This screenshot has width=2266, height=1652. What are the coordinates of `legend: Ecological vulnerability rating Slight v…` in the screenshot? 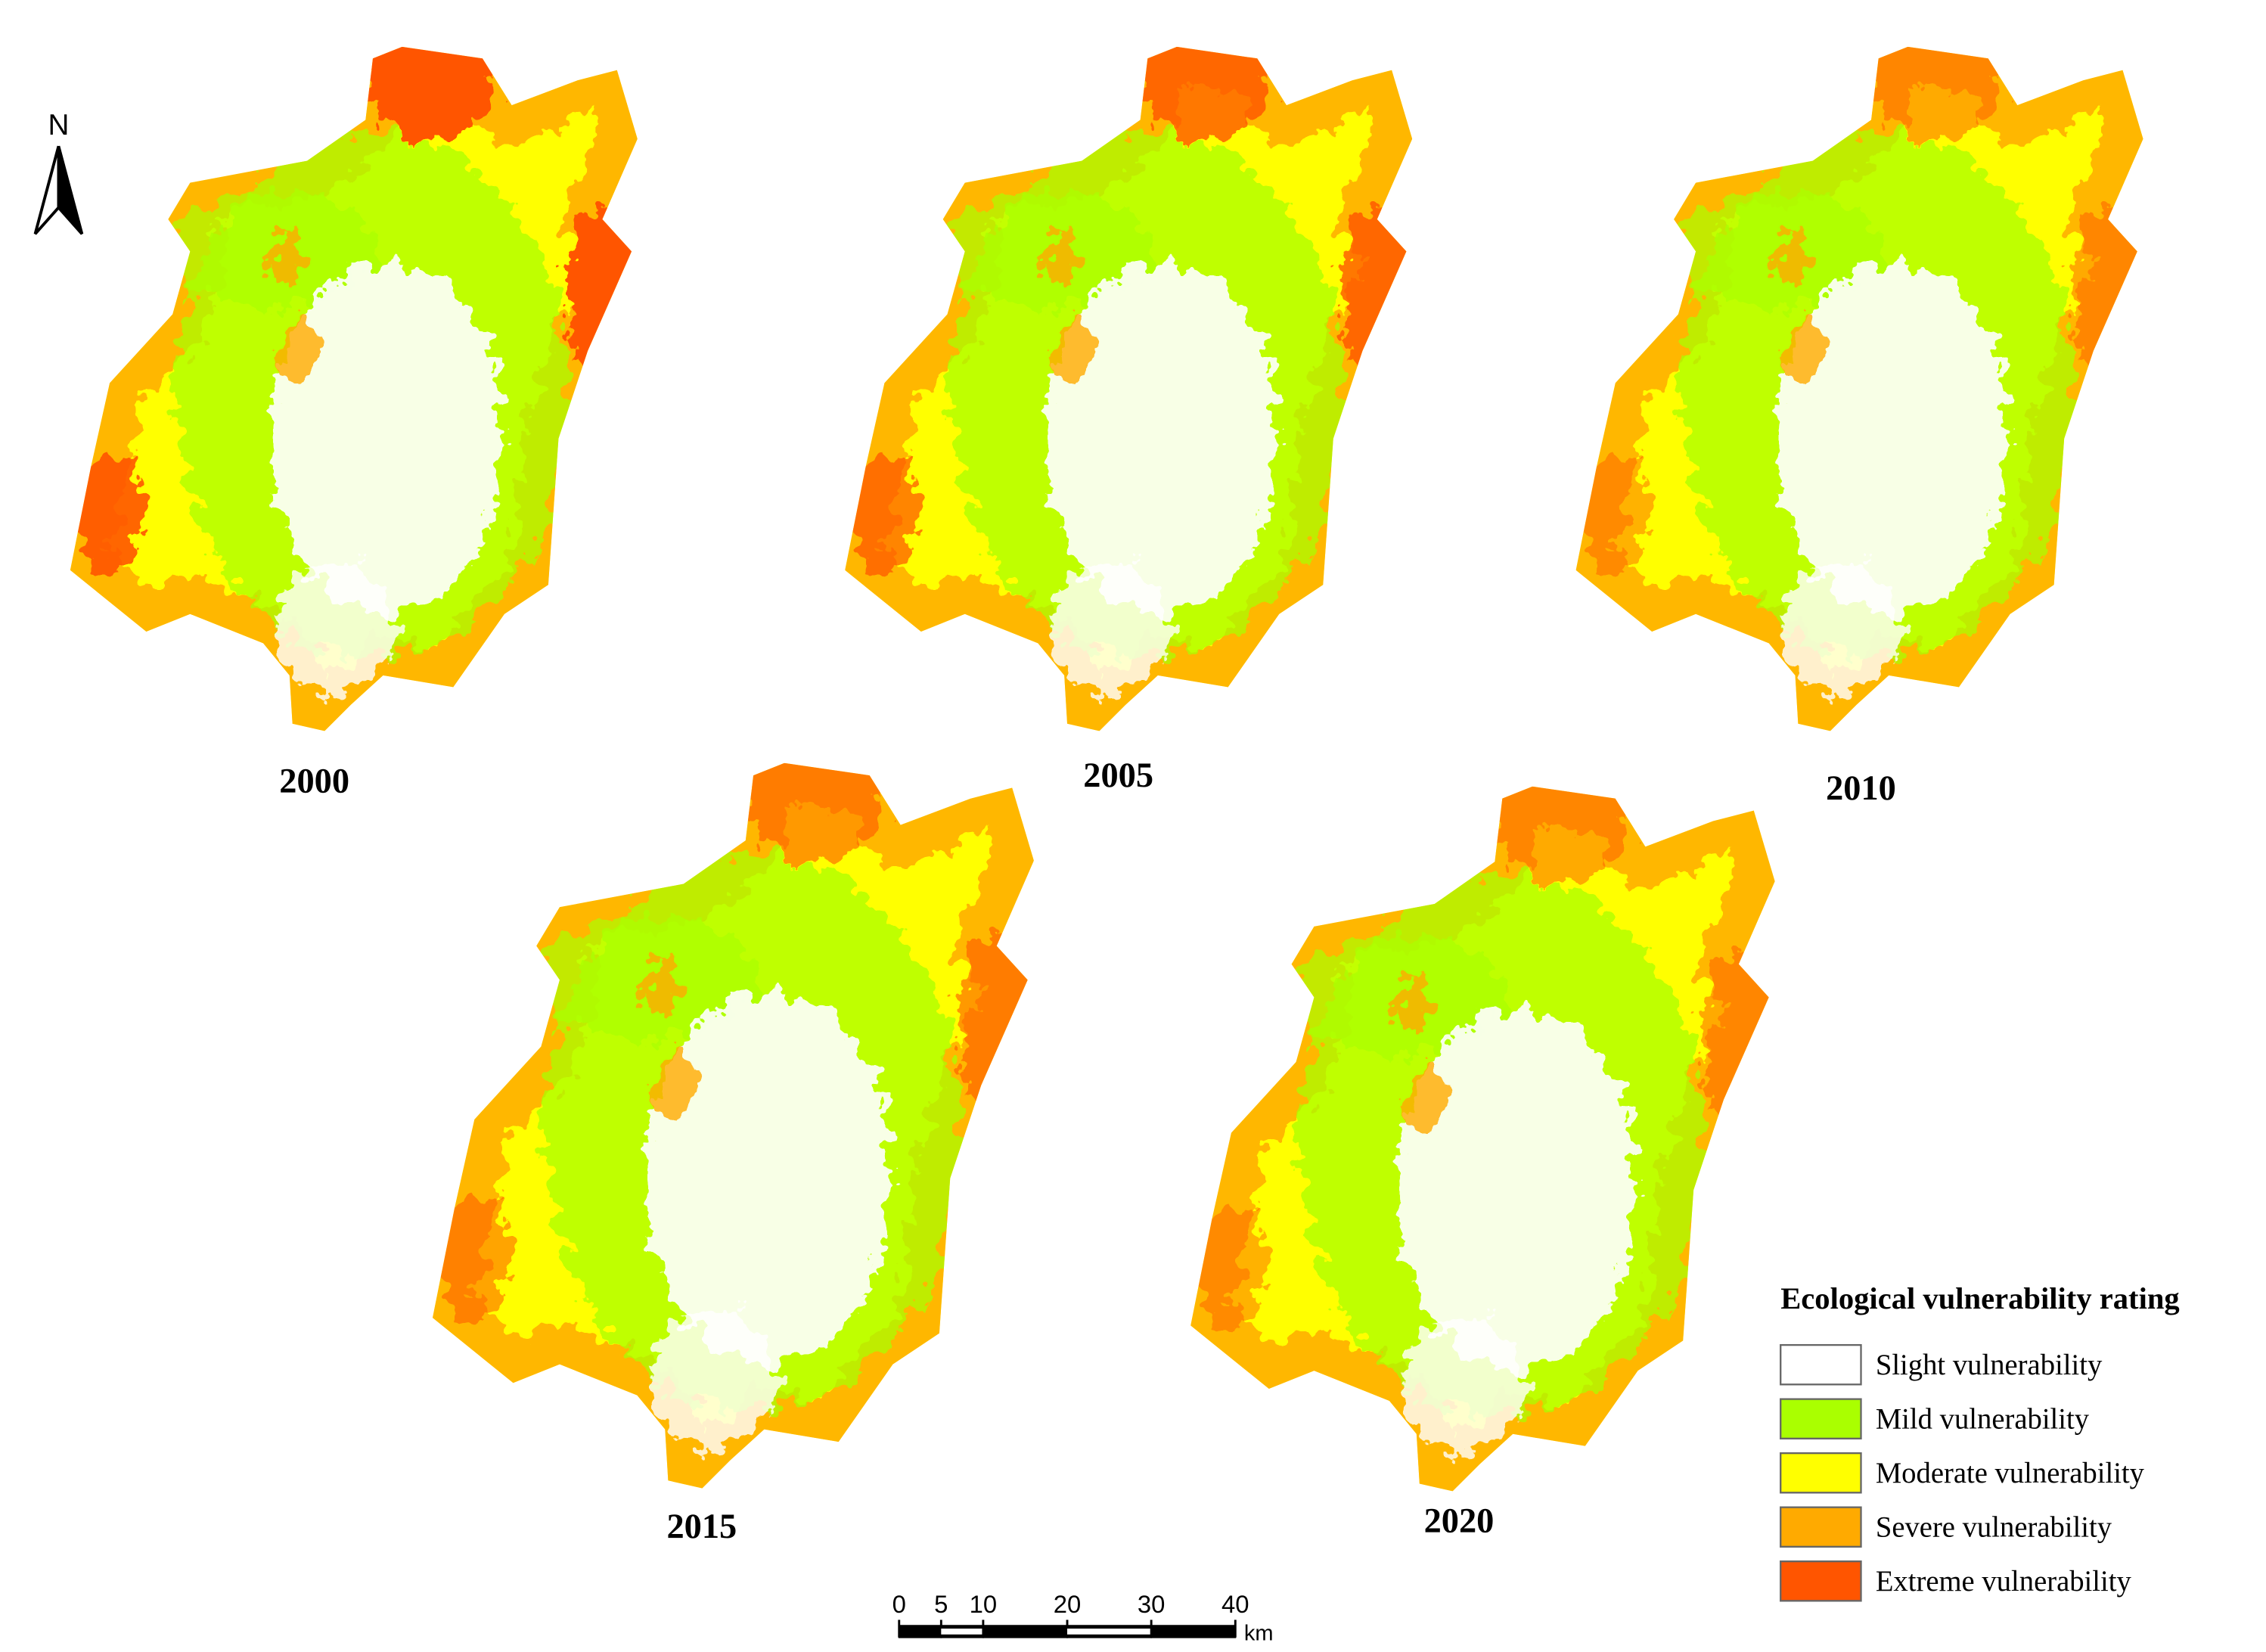 It's located at (1980, 1441).